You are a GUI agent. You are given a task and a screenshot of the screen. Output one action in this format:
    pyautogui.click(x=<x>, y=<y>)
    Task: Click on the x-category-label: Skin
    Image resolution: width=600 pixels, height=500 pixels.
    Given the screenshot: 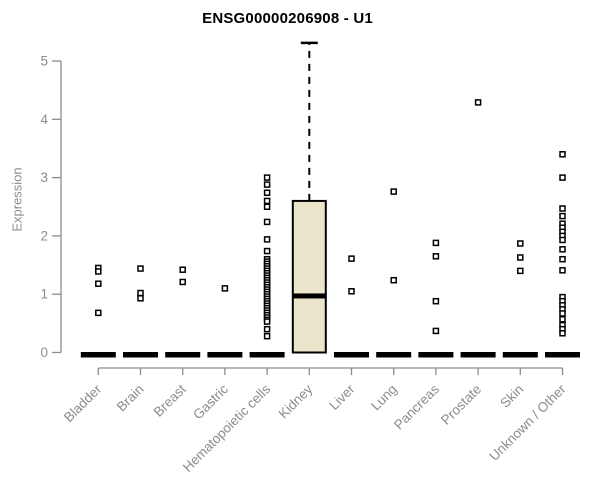 What is the action you would take?
    pyautogui.click(x=511, y=396)
    